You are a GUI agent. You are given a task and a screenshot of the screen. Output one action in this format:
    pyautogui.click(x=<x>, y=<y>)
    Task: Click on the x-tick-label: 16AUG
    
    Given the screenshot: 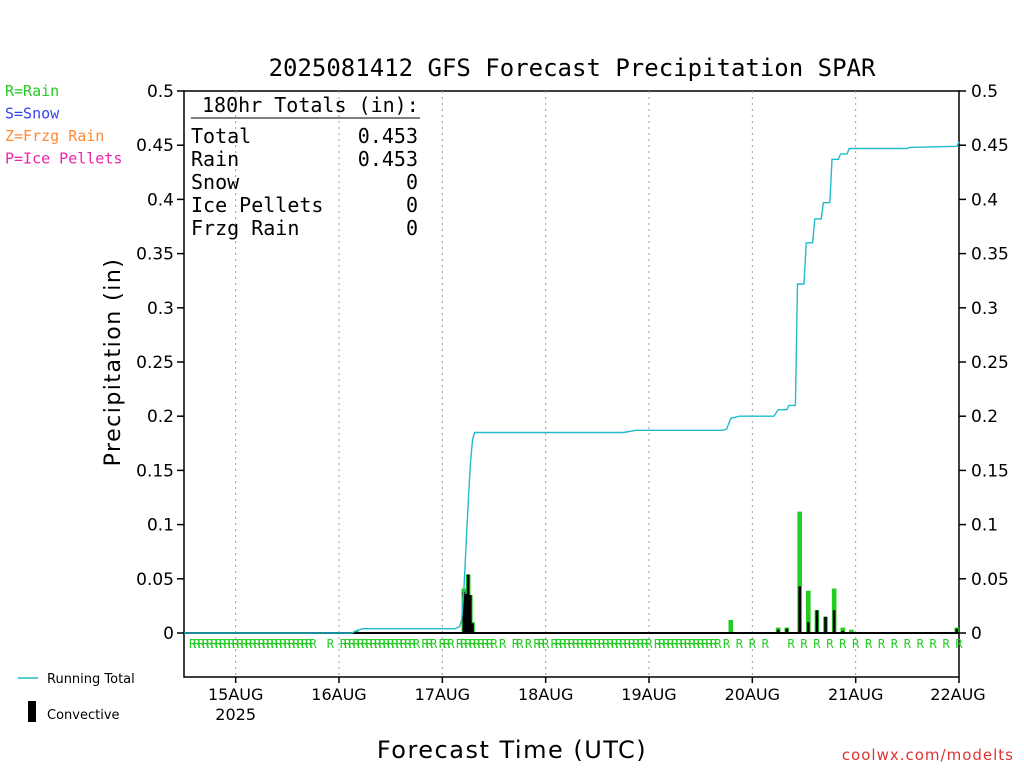 What is the action you would take?
    pyautogui.click(x=338, y=694)
    